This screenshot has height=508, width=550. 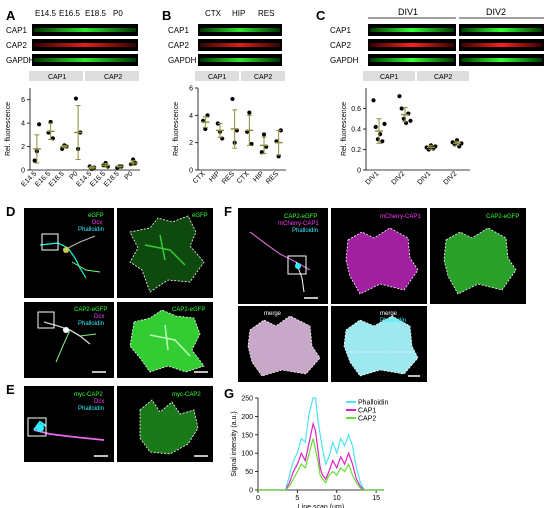 I want to click on panel-e-letter: E, so click(x=10, y=389).